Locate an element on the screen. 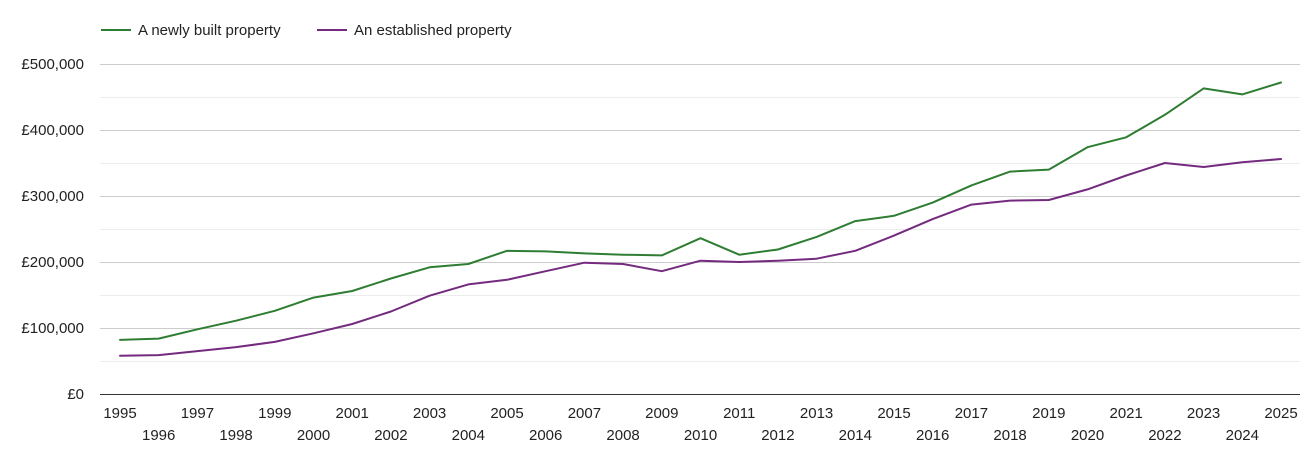  x-tick-label: 2003 is located at coordinates (429, 413).